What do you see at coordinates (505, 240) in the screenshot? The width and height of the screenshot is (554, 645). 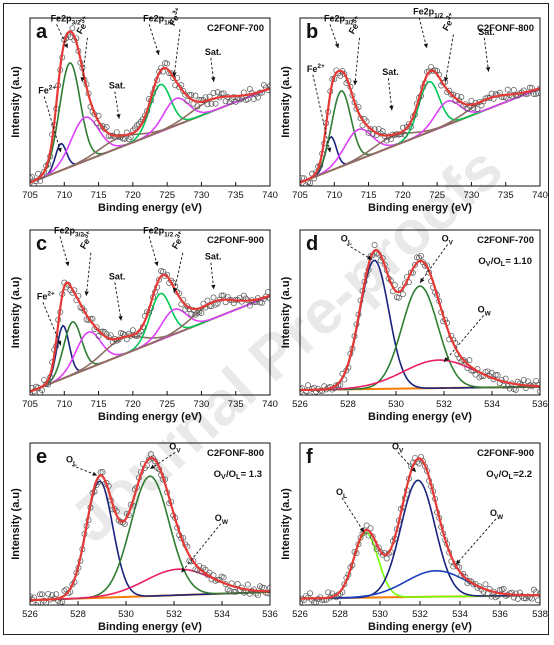 I see `sample-name: C2FONF-700` at bounding box center [505, 240].